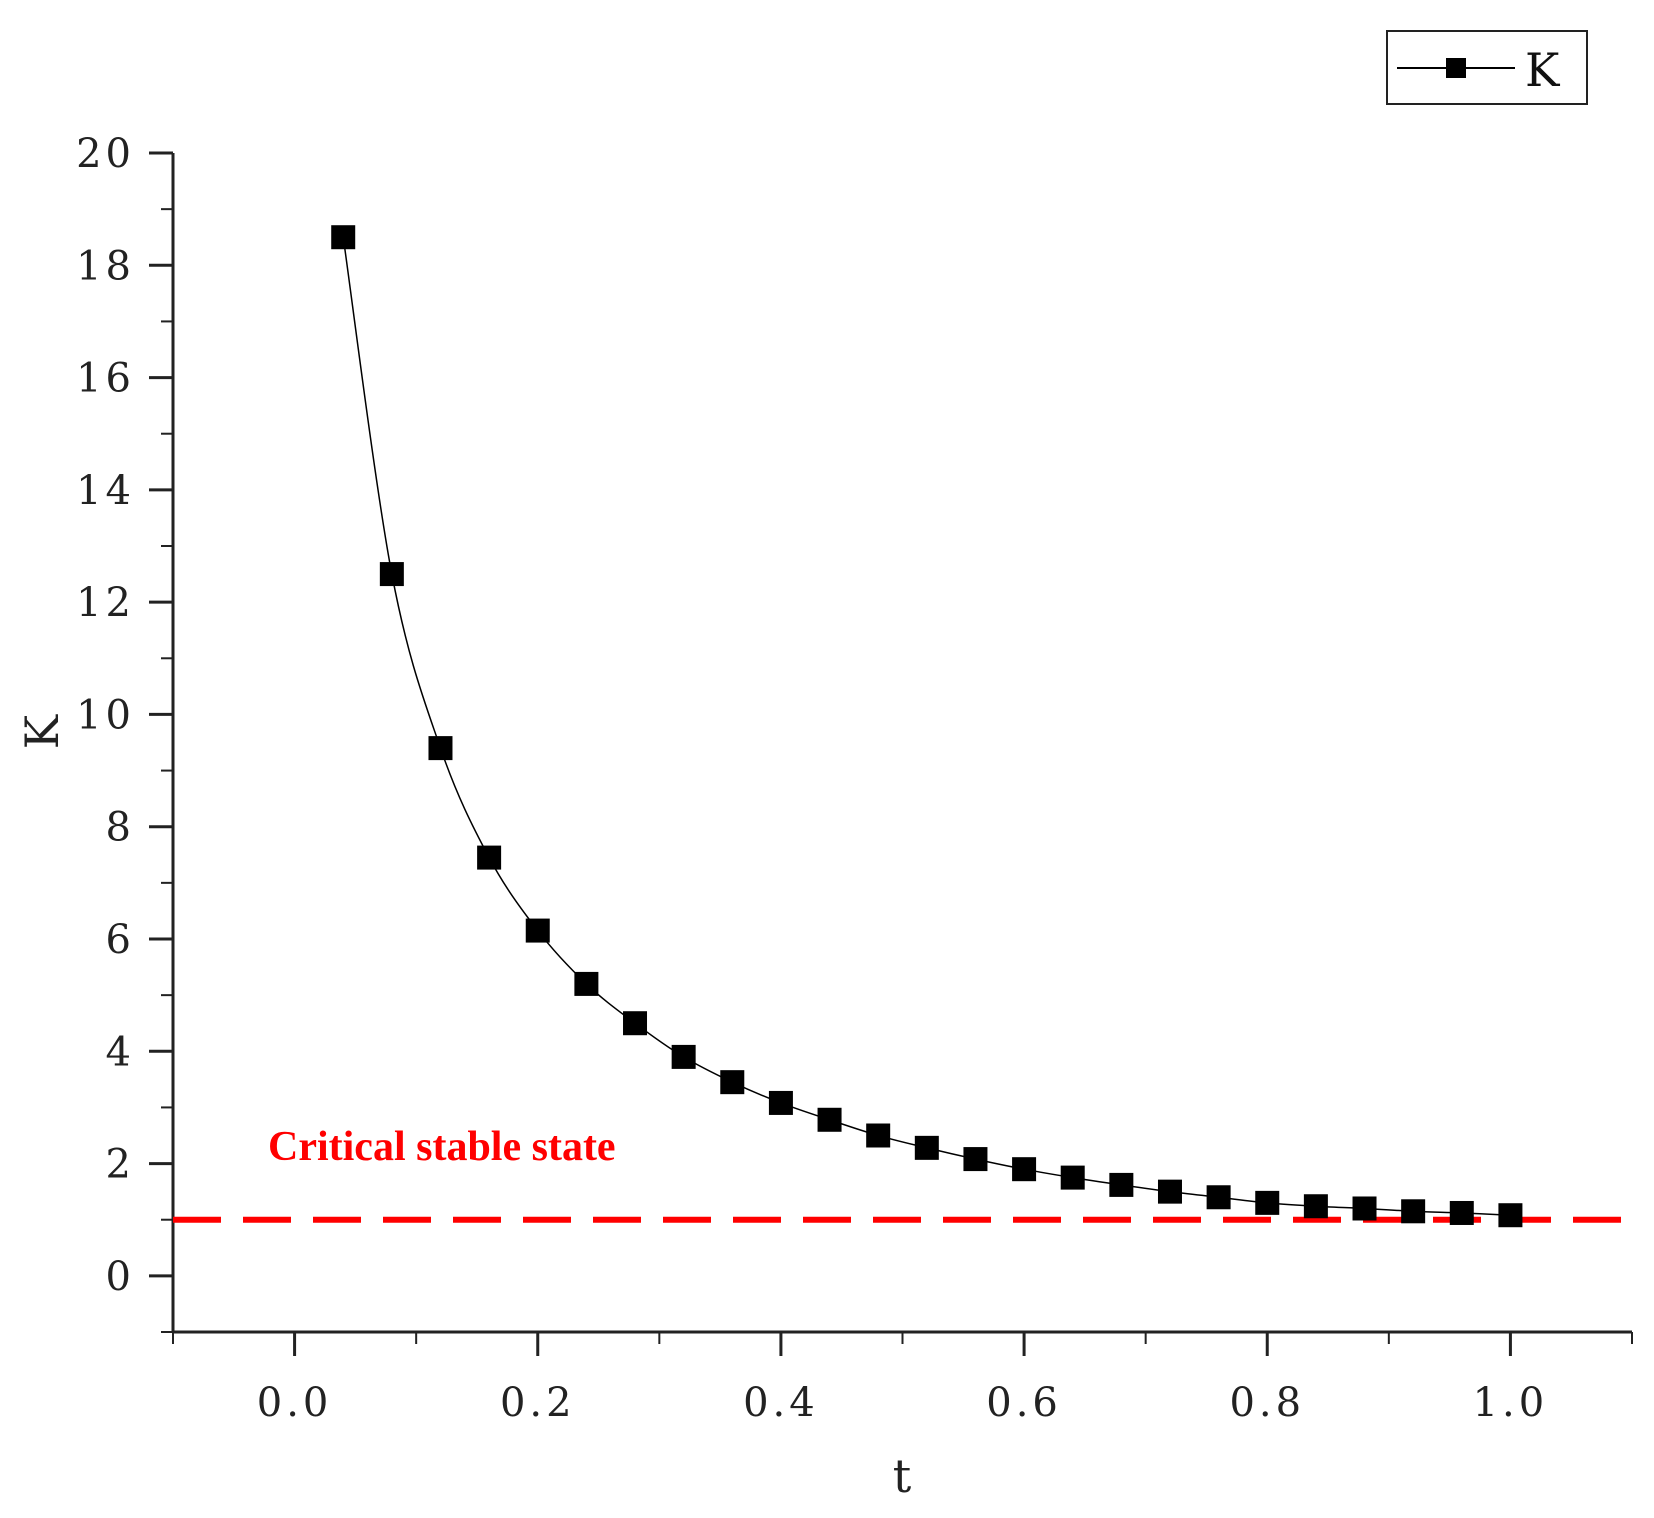  Describe the element at coordinates (120, 1277) in the screenshot. I see `y-tick-label: 0` at that location.